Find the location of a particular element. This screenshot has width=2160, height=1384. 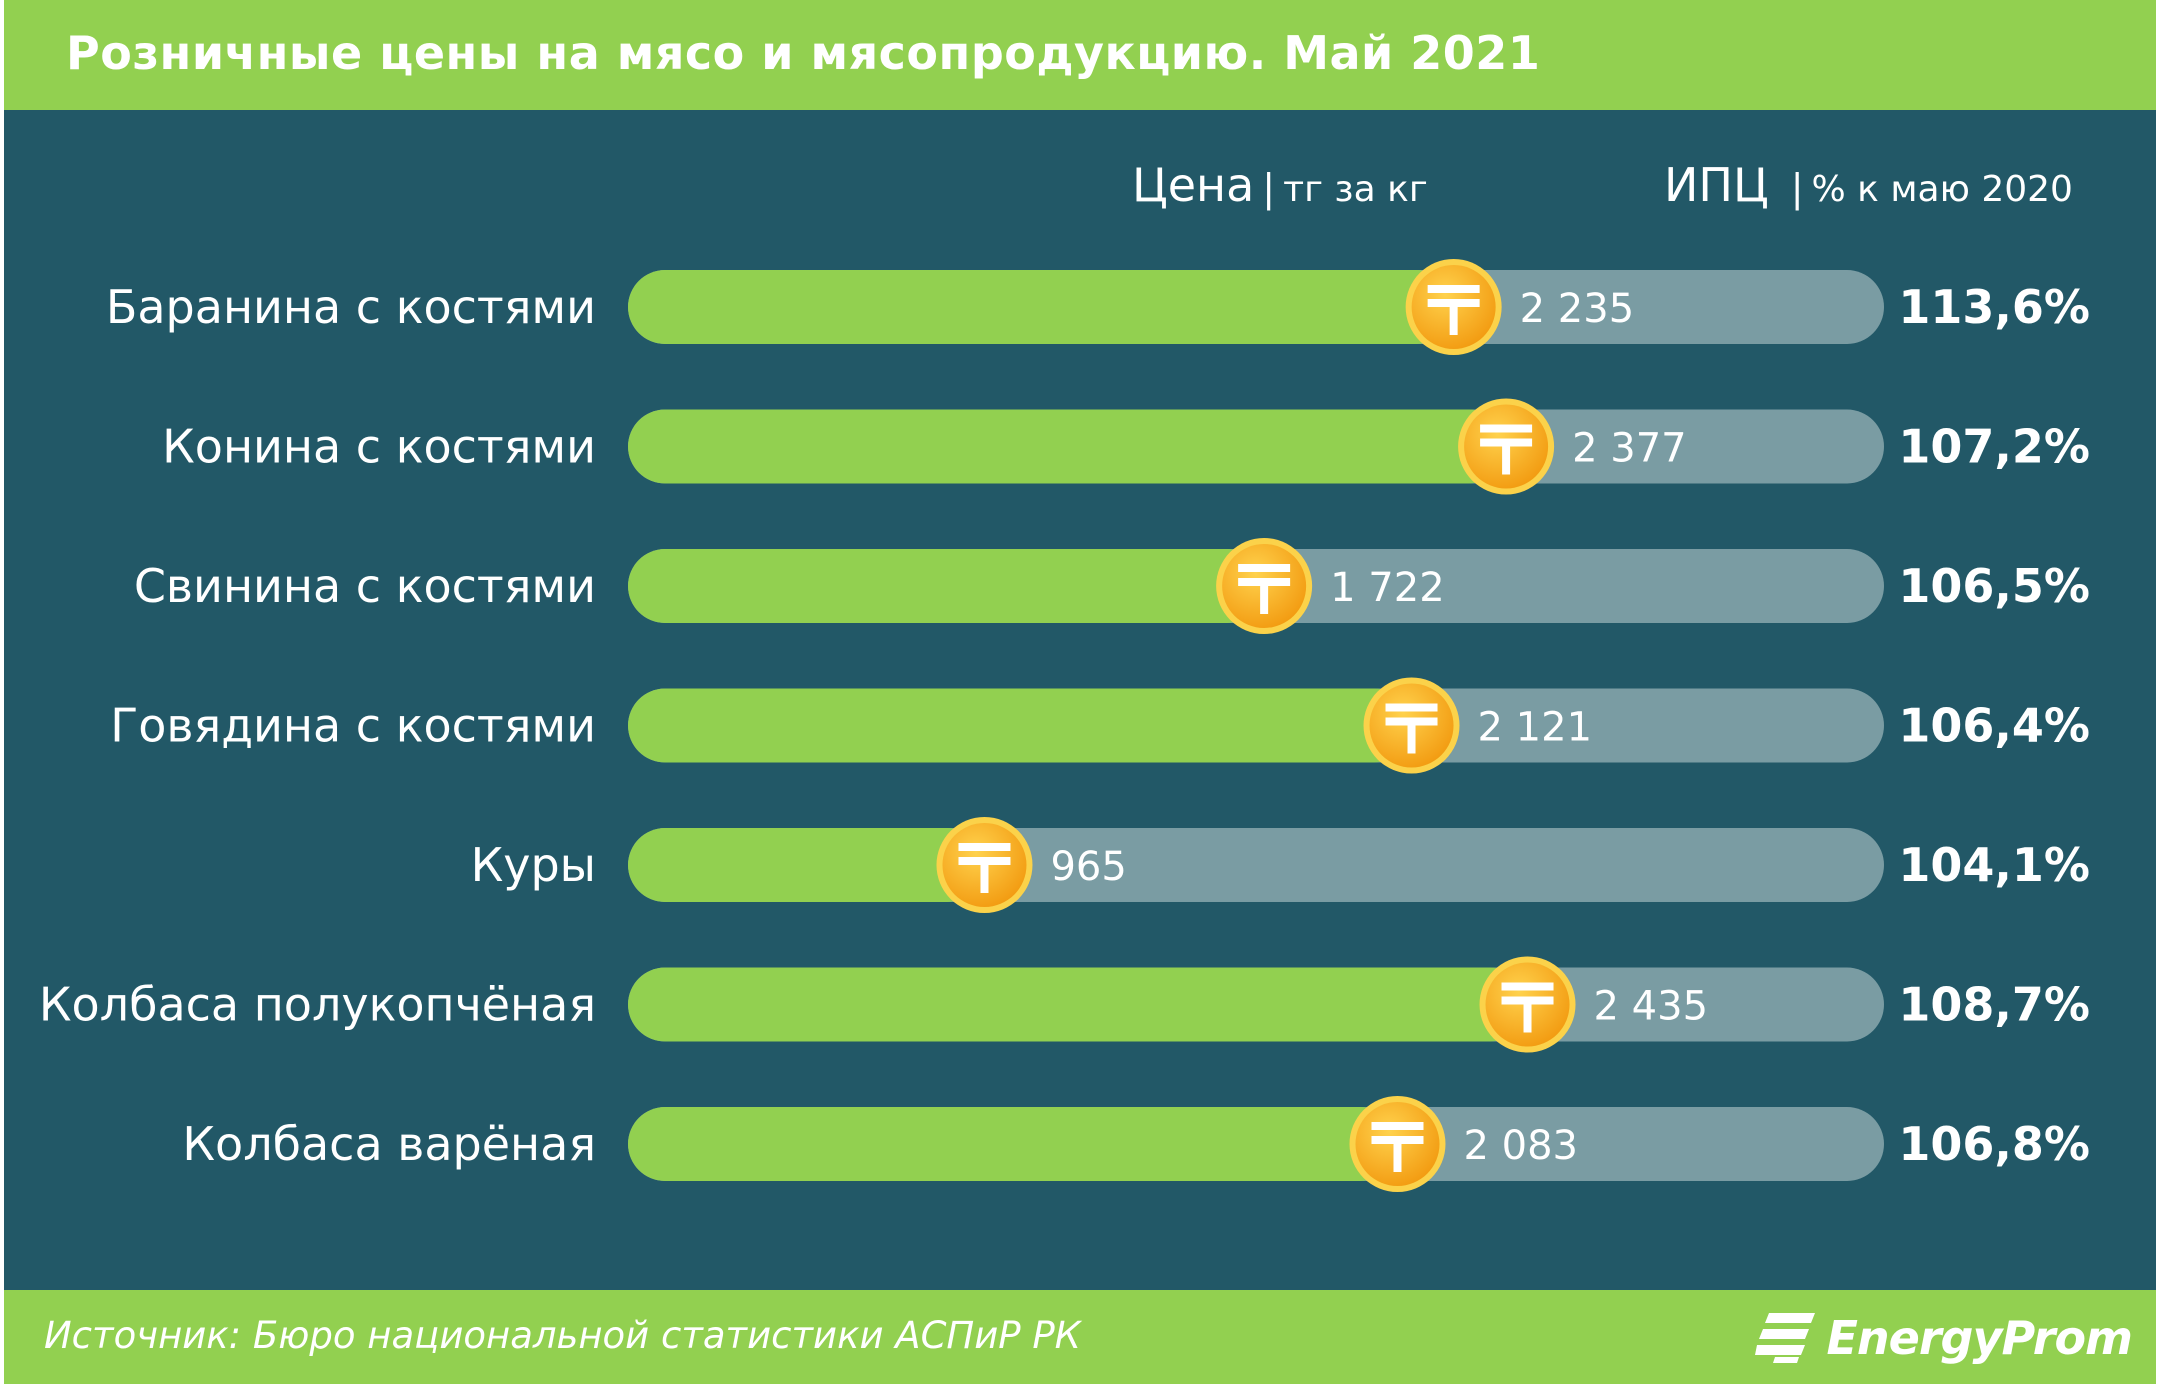

price-value-label: 2 121 is located at coordinates (1535, 728).